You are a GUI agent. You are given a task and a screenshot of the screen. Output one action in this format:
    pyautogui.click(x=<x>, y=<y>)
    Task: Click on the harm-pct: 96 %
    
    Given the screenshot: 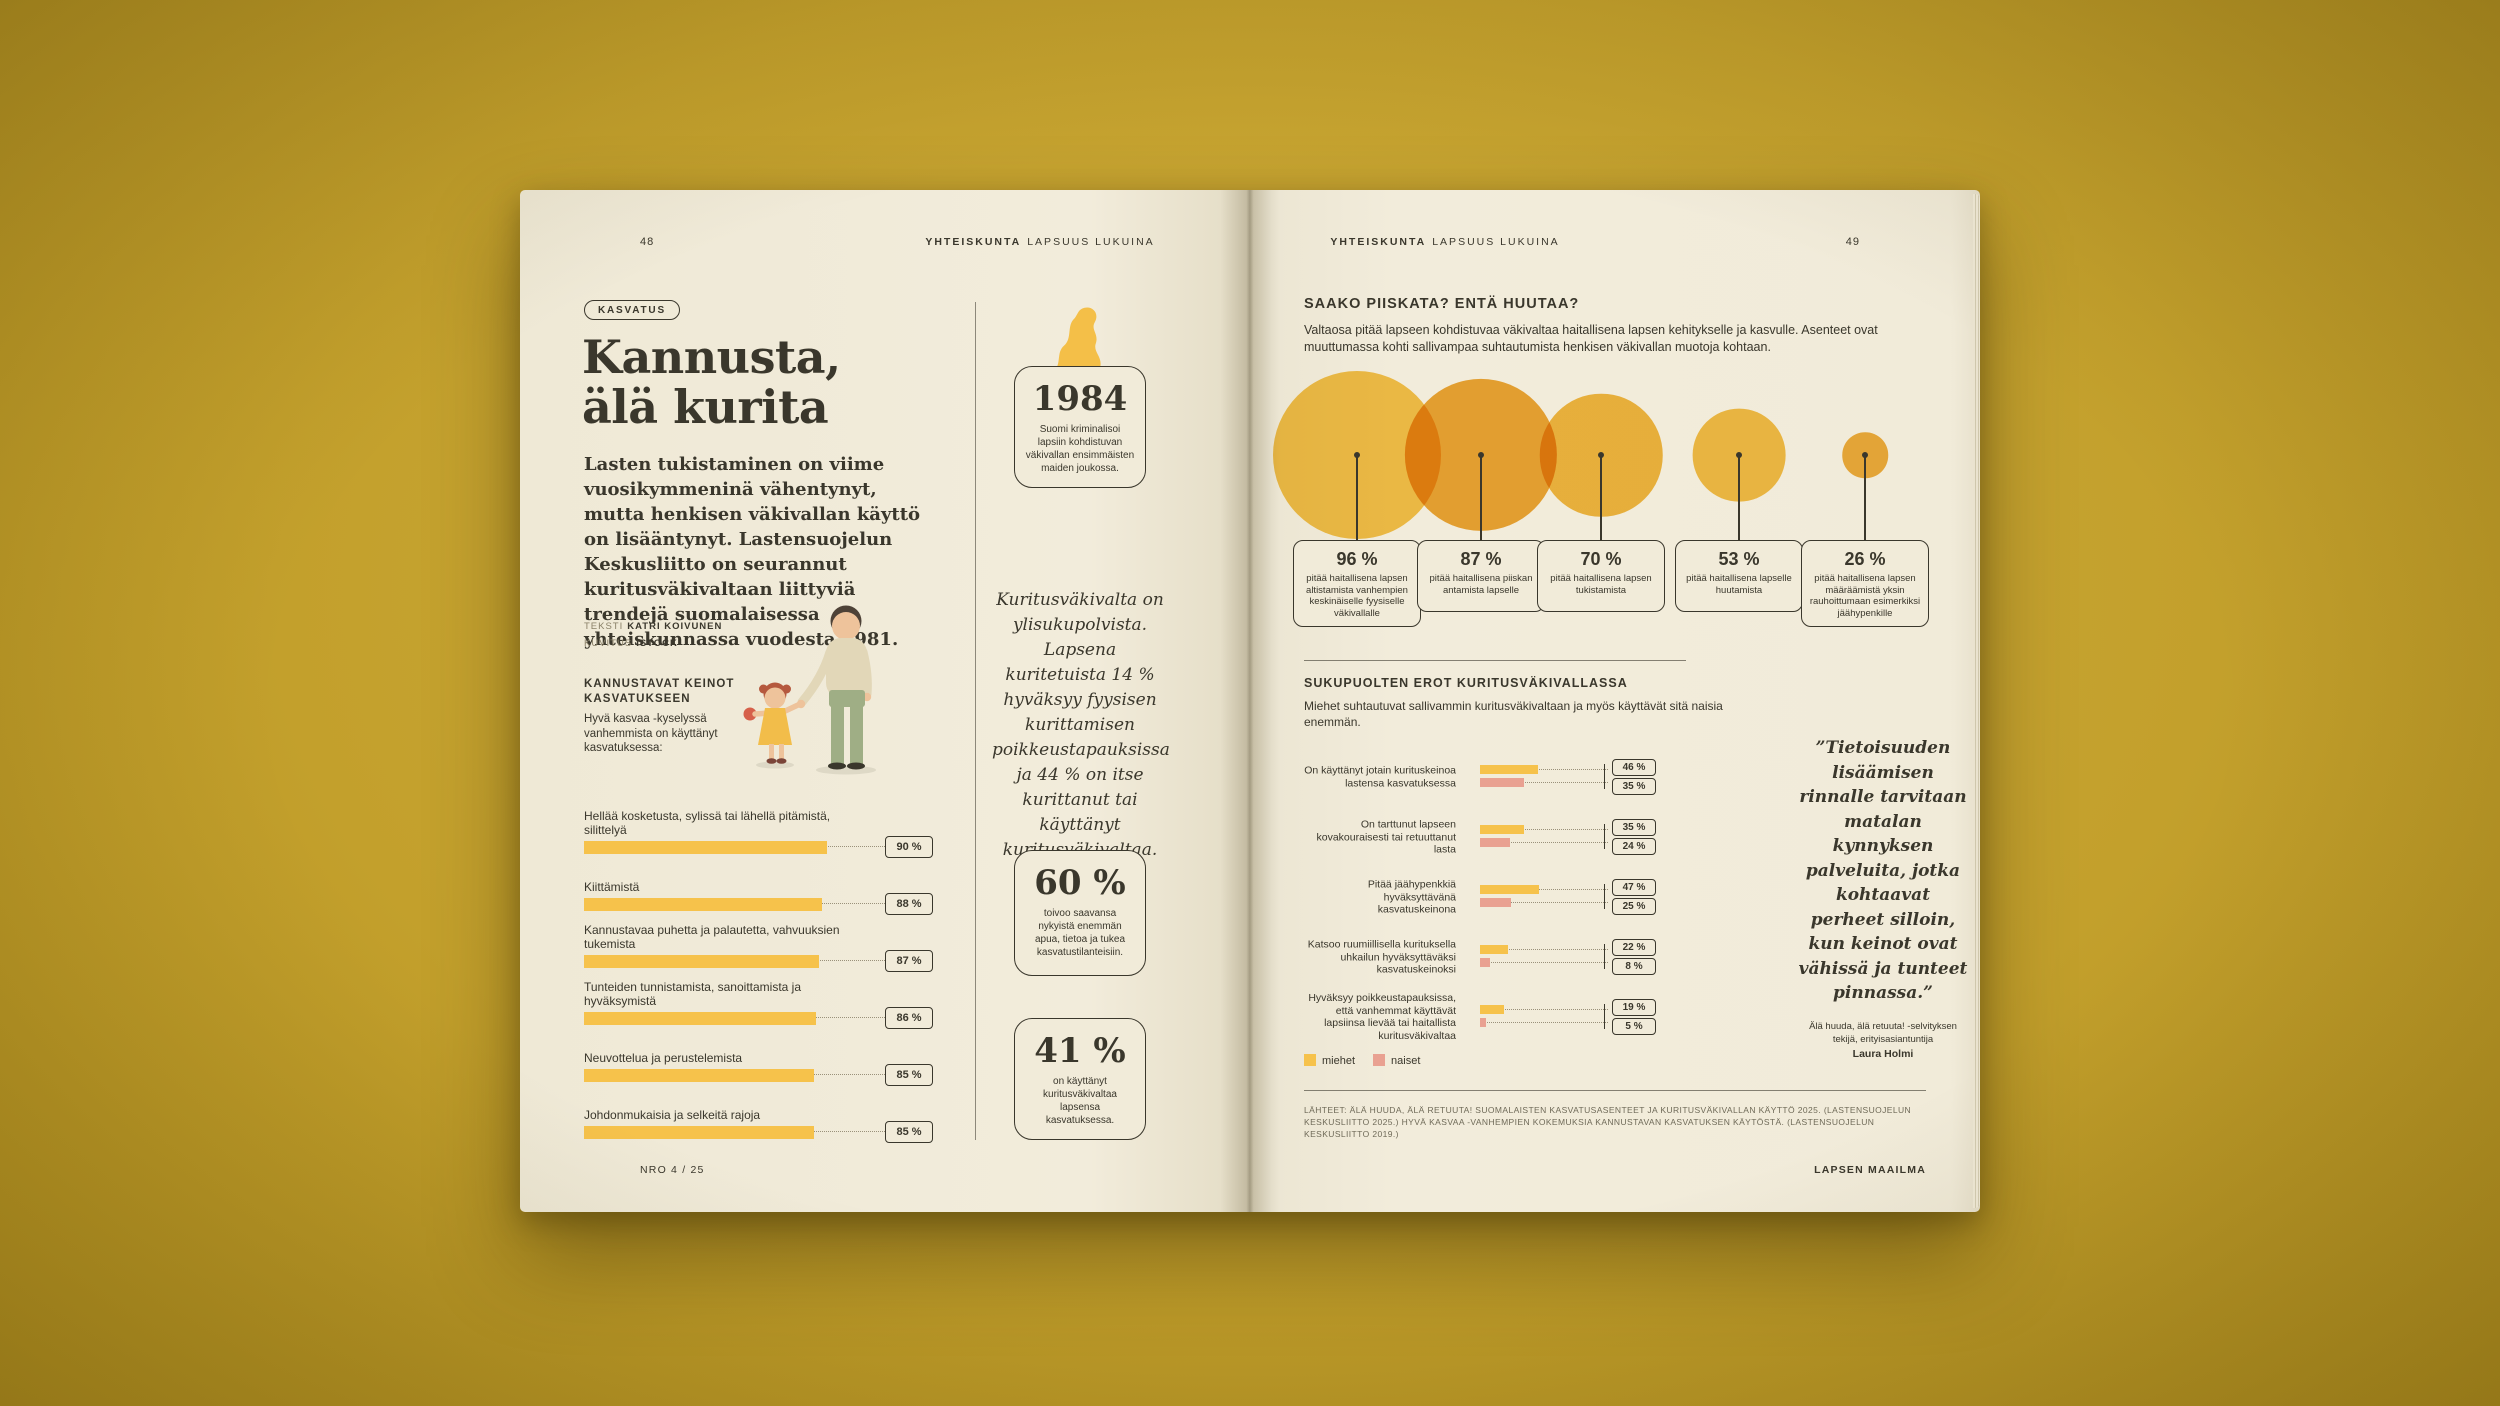 What is the action you would take?
    pyautogui.click(x=1357, y=559)
    